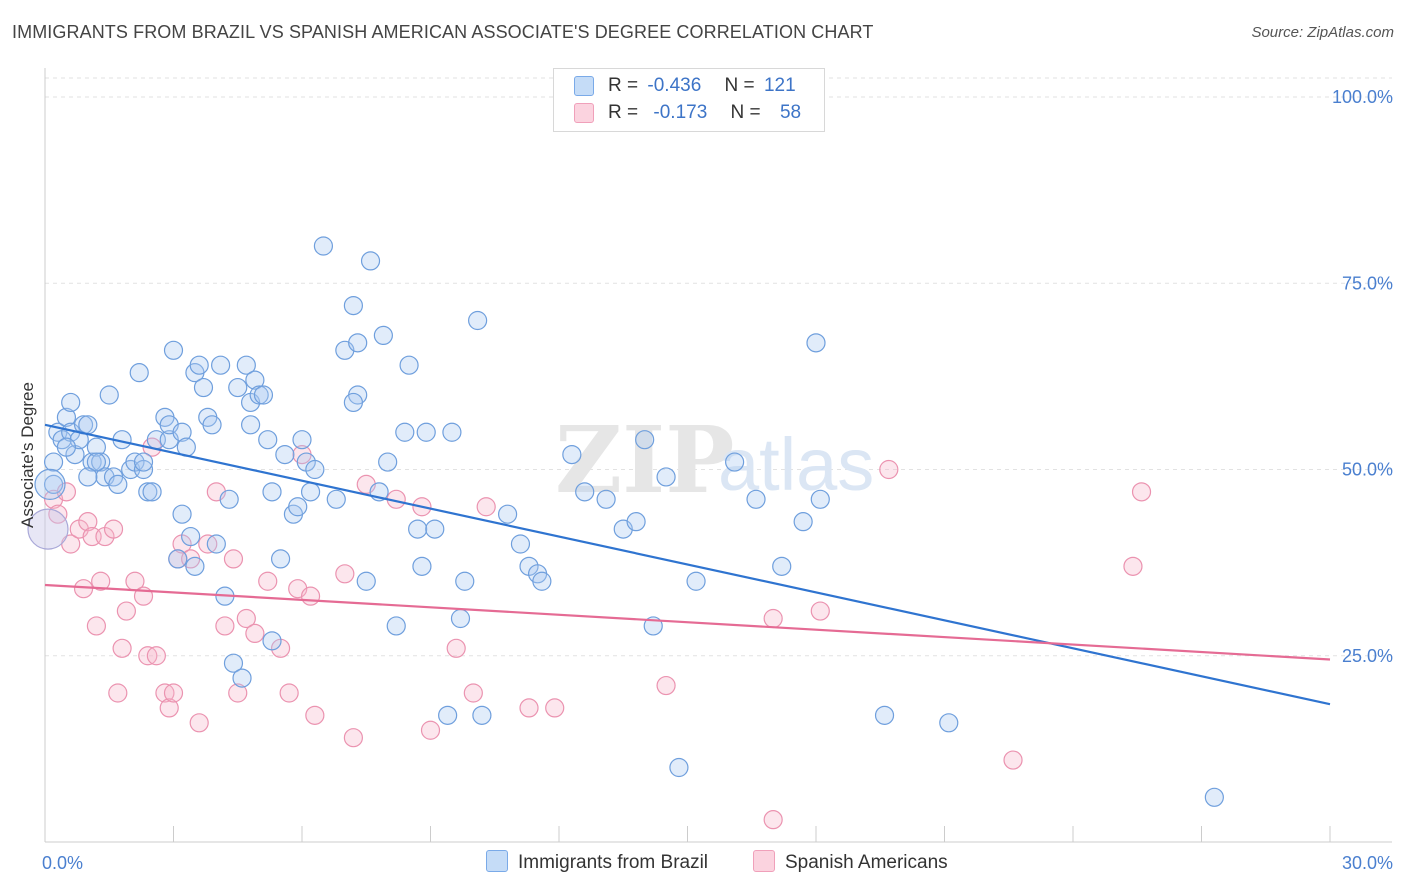 The height and width of the screenshot is (892, 1406). What do you see at coordinates (1367, 656) in the screenshot?
I see `y-tick-label: 25.0%` at bounding box center [1367, 656].